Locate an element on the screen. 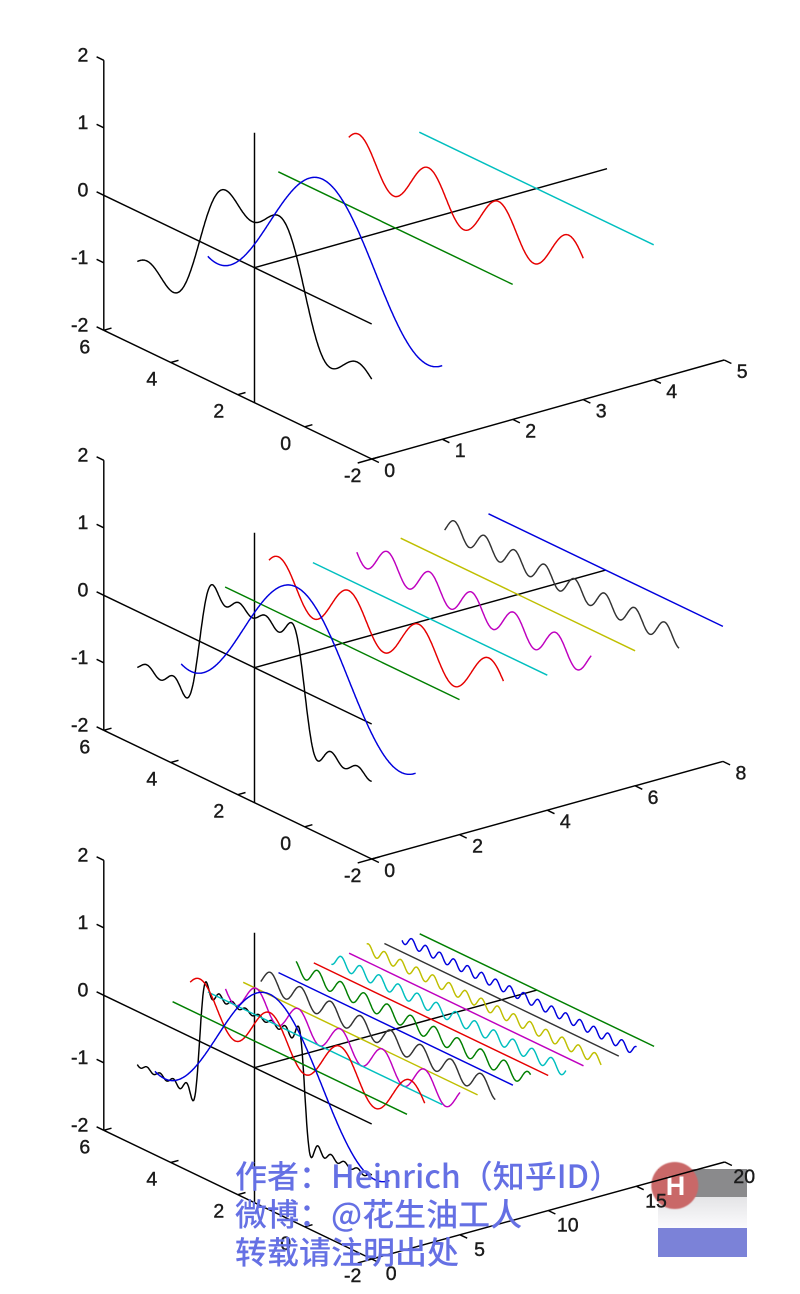  svg-text: H is located at coordinates (676, 1186).